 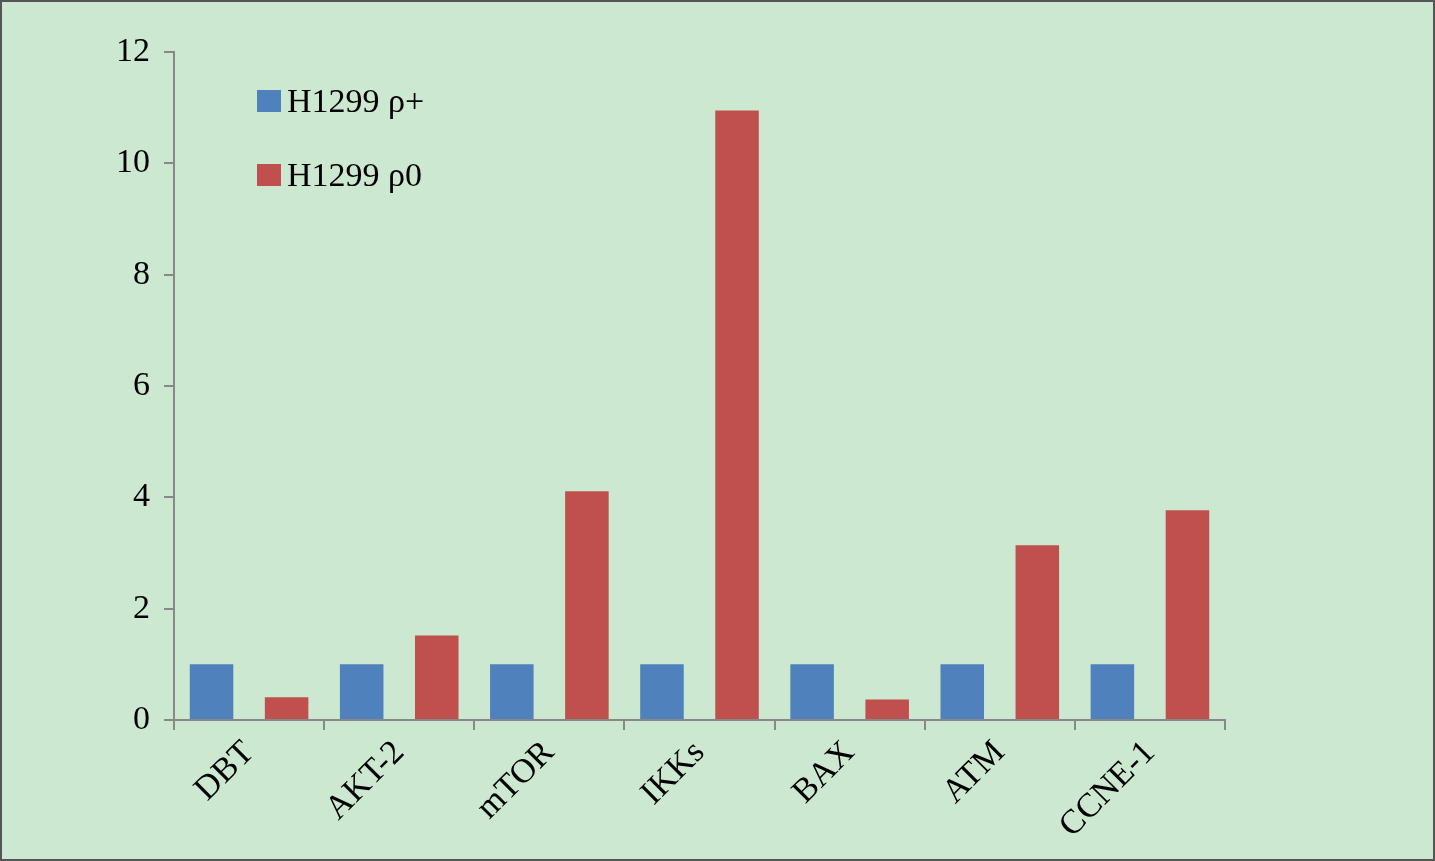 What do you see at coordinates (141, 383) in the screenshot?
I see `y-tick-label: 6` at bounding box center [141, 383].